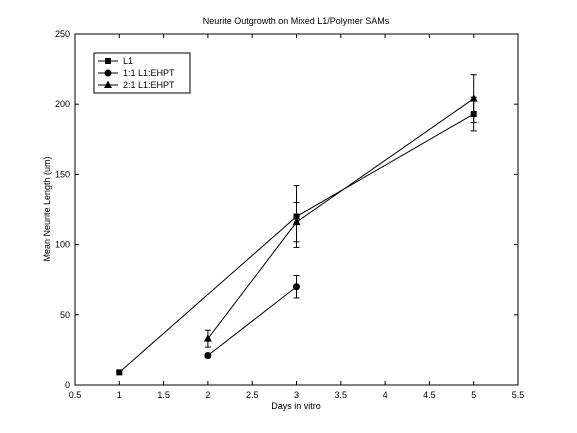  Describe the element at coordinates (108, 84) in the screenshot. I see `legend-marker-triangle` at that location.